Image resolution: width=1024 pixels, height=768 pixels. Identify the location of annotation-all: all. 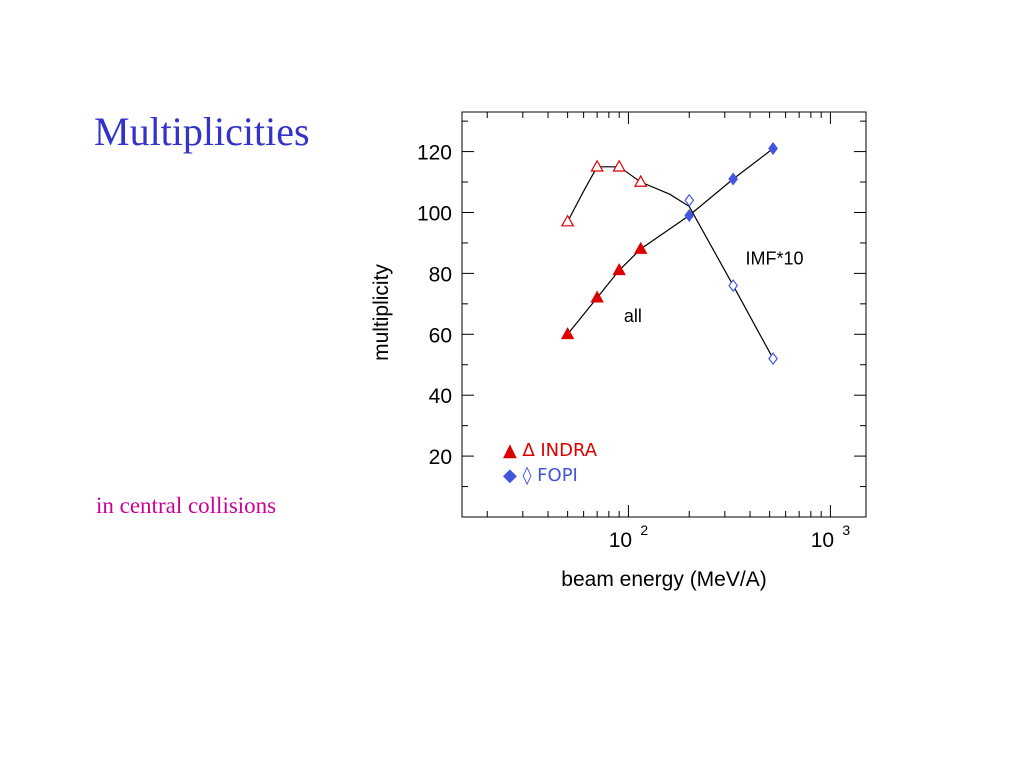
(633, 316).